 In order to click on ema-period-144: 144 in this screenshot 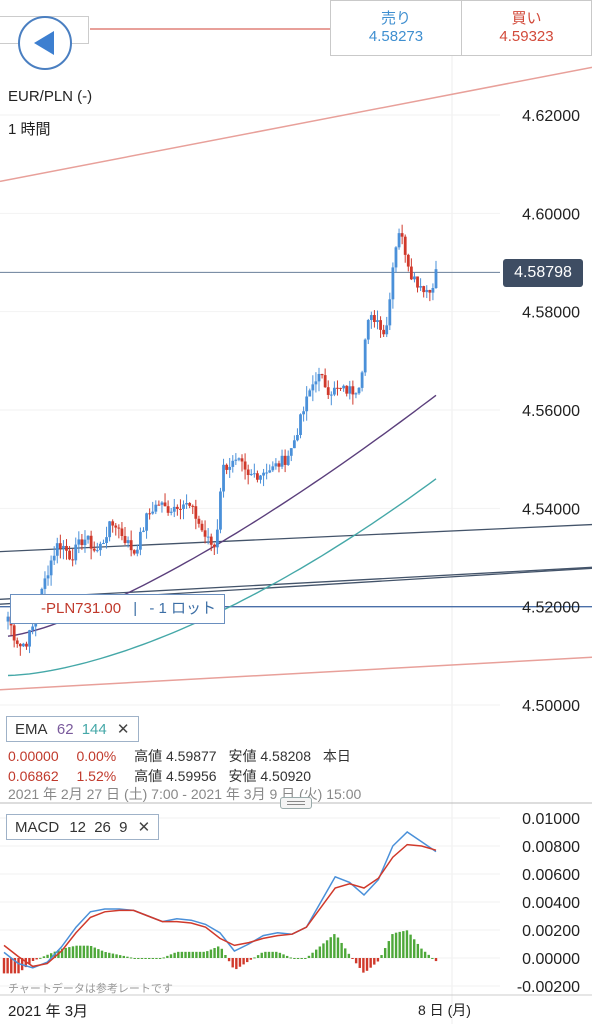, I will do `click(94, 729)`.